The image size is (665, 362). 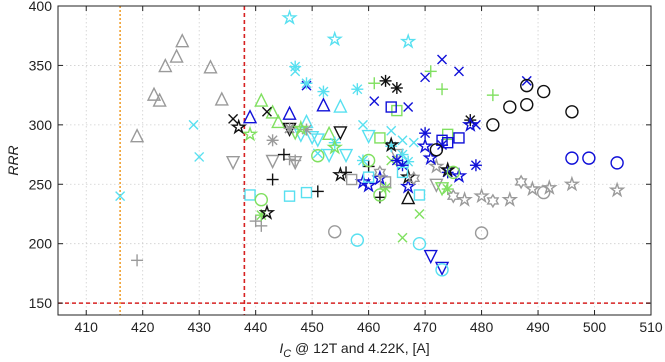 I want to click on y-axis-label: RRR, so click(x=13, y=160).